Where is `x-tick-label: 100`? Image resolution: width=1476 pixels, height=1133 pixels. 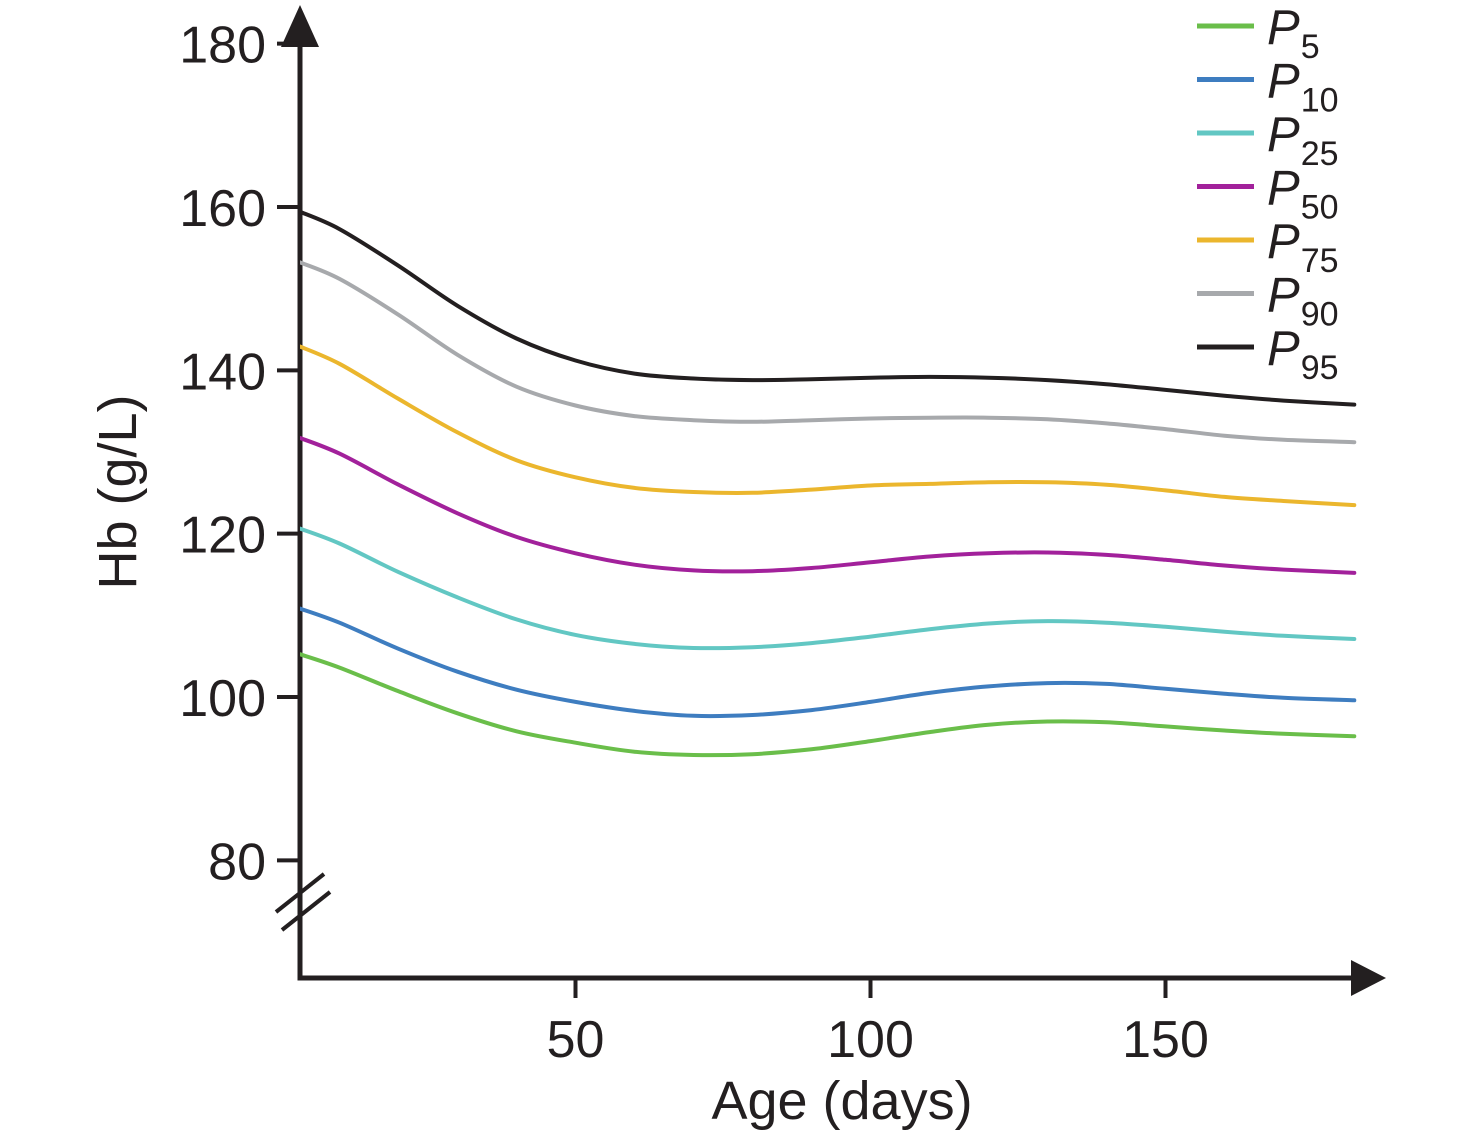
x-tick-label: 100 is located at coordinates (870, 1040).